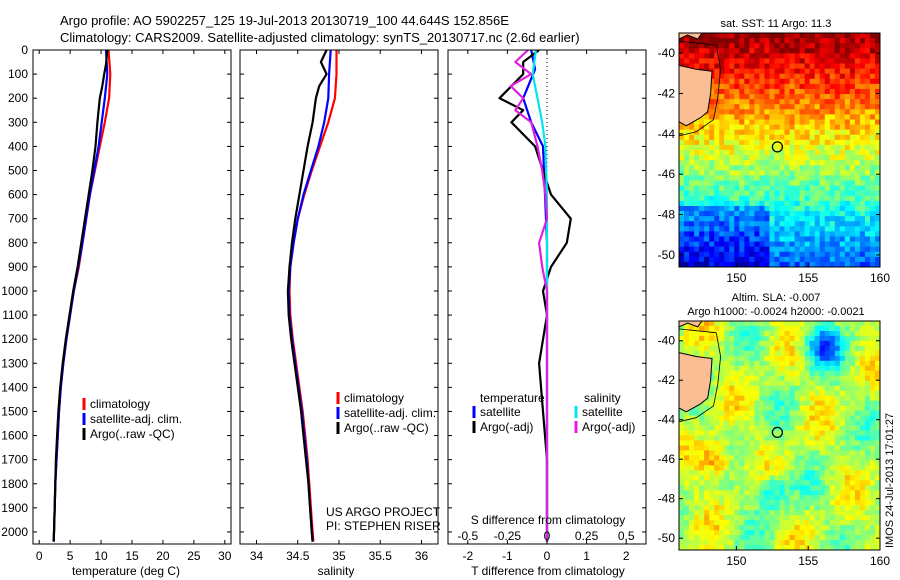 The height and width of the screenshot is (580, 900). What do you see at coordinates (80, 296) in the screenshot?
I see `series-satellite-line` at bounding box center [80, 296].